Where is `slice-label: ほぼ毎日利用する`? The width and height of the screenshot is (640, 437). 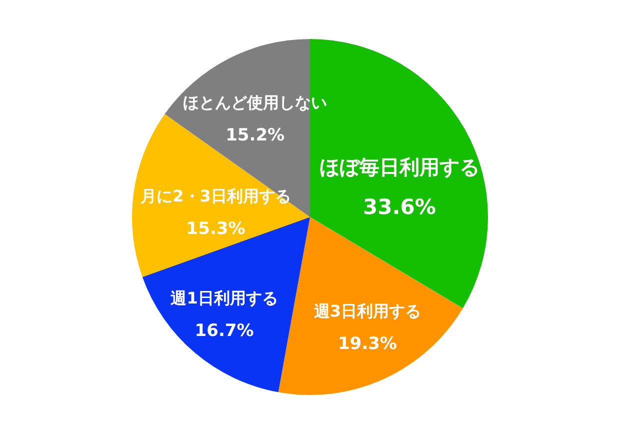
slice-label: ほぼ毎日利用する is located at coordinates (399, 166).